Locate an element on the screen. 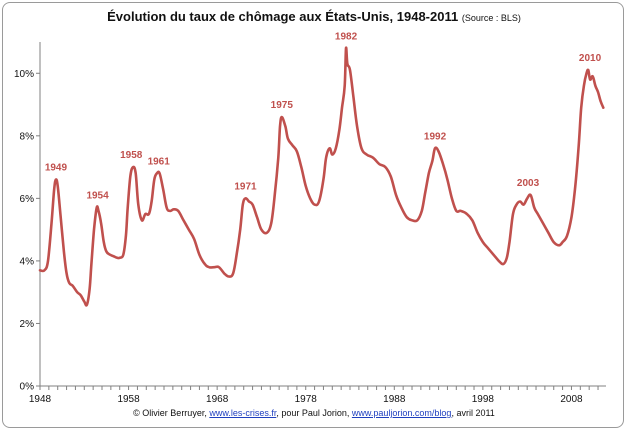 This screenshot has width=628, height=432. peak-label-1971: 1971 is located at coordinates (245, 186).